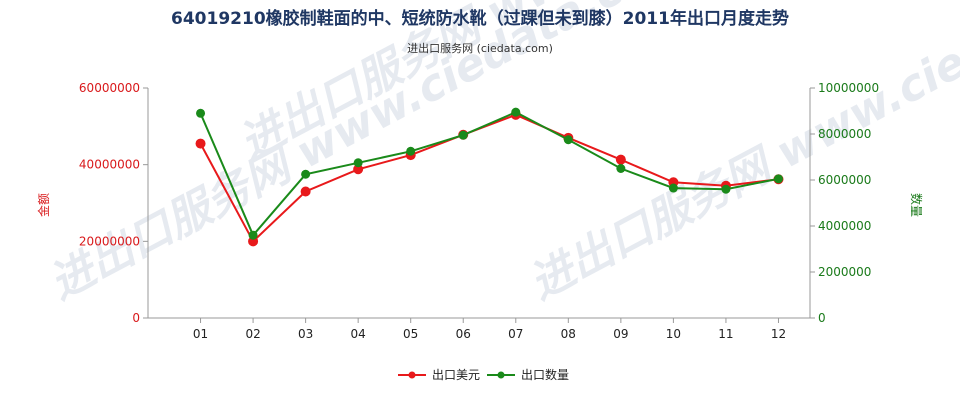 The width and height of the screenshot is (960, 400). I want to click on y-left-tick-label: 40000000, so click(109, 165).